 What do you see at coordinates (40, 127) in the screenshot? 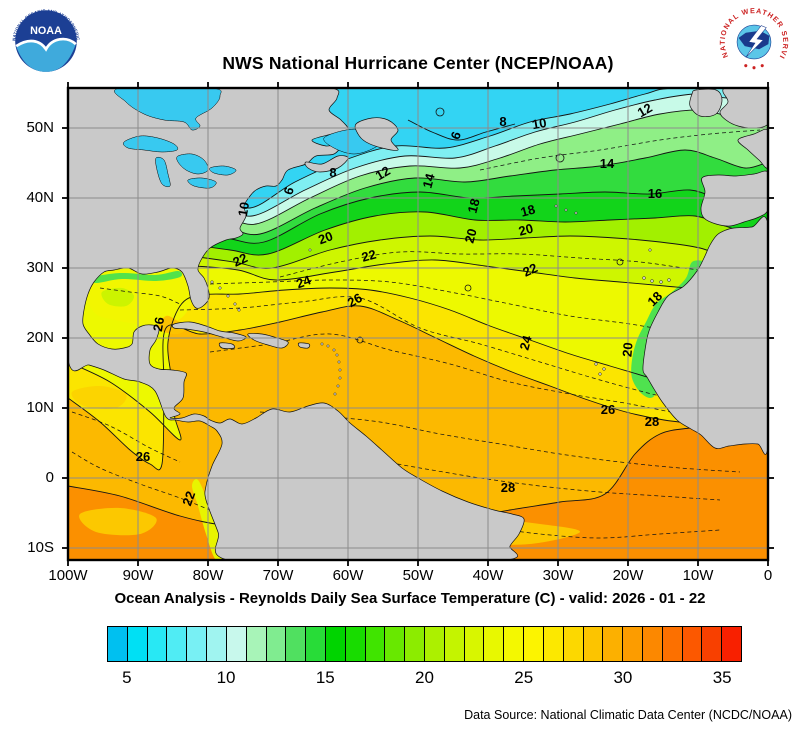
I see `latitude-tick-label: 50N` at bounding box center [40, 127].